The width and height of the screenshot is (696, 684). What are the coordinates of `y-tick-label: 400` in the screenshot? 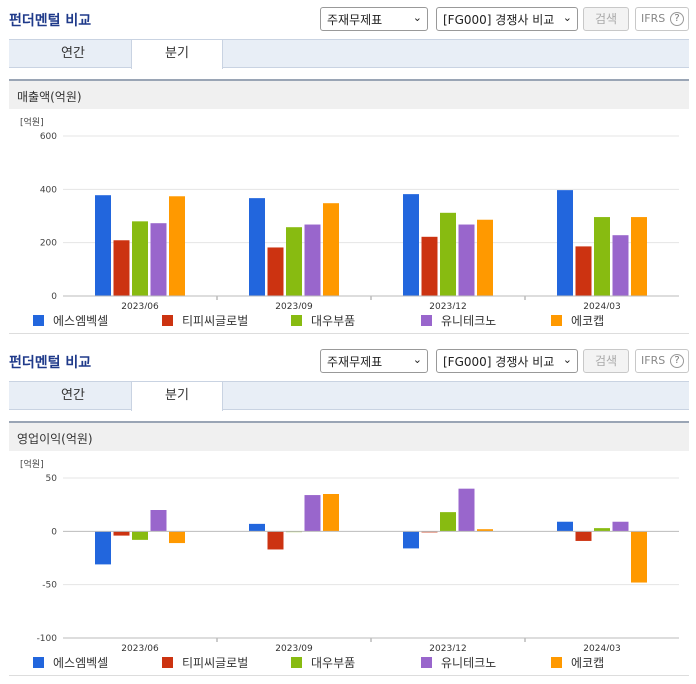 It's located at (48, 190).